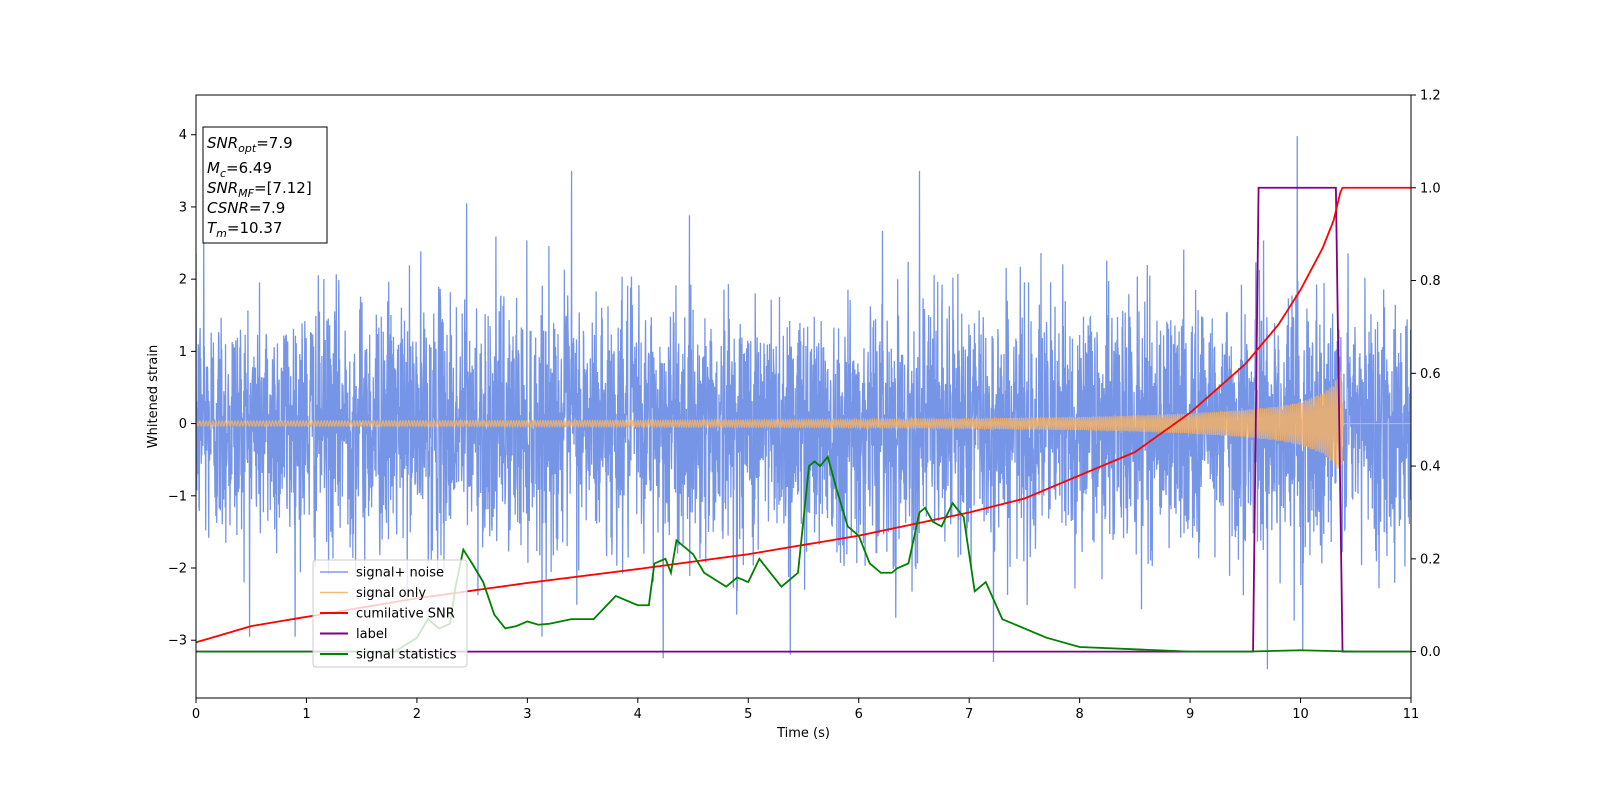 The image size is (1600, 800). I want to click on legend-item: signal+ noise, so click(382, 573).